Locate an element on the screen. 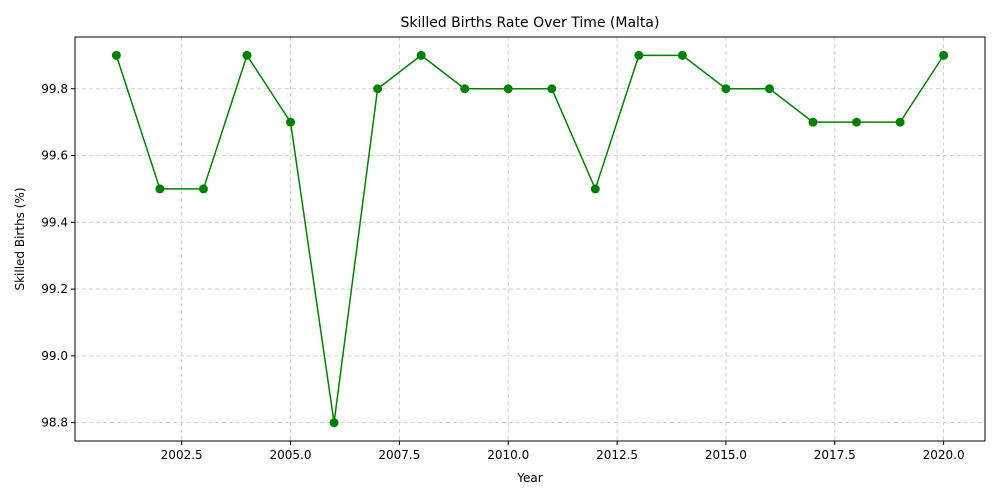 This screenshot has height=500, width=1000. y-tick-label: 99.6 is located at coordinates (54, 156).